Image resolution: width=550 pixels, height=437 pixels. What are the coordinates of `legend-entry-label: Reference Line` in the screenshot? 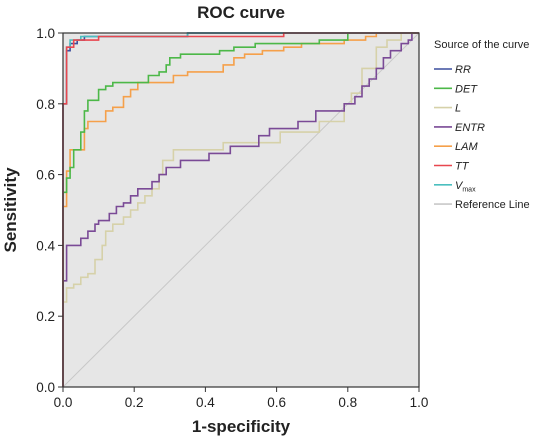 It's located at (492, 205).